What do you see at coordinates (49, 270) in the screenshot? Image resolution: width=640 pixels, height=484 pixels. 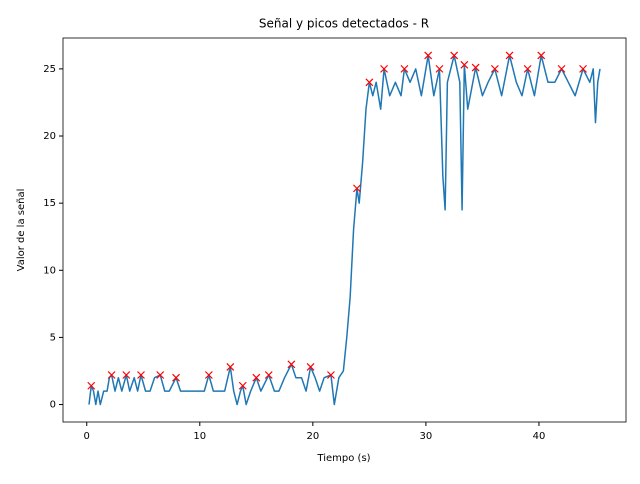 I see `y-tick-label: 10` at bounding box center [49, 270].